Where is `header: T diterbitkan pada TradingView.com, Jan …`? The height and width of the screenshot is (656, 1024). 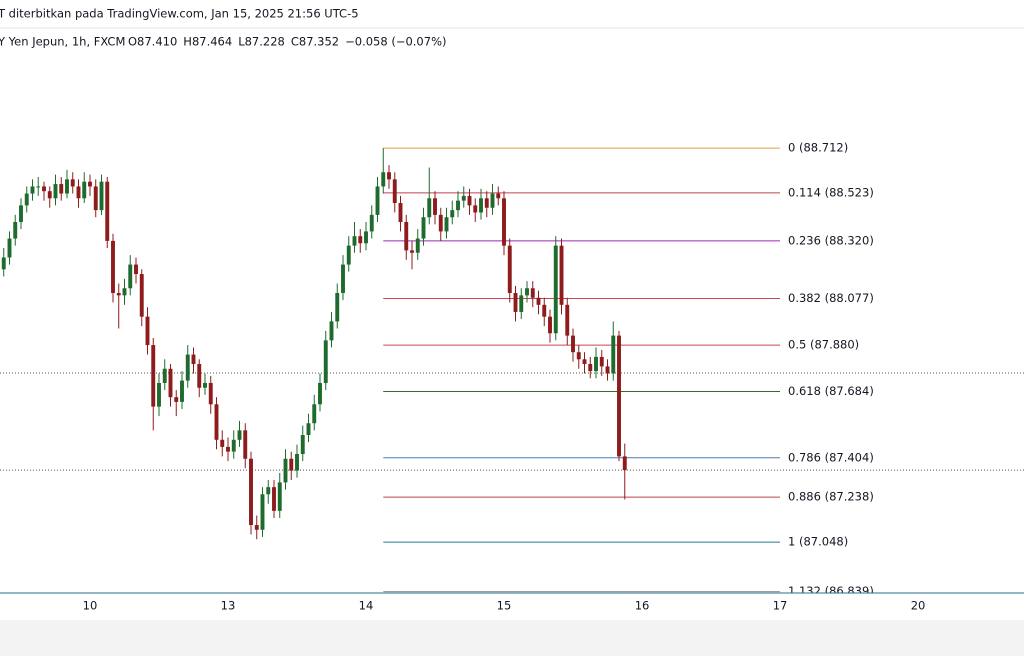 header: T diterbitkan pada TradingView.com, Jan … is located at coordinates (179, 14).